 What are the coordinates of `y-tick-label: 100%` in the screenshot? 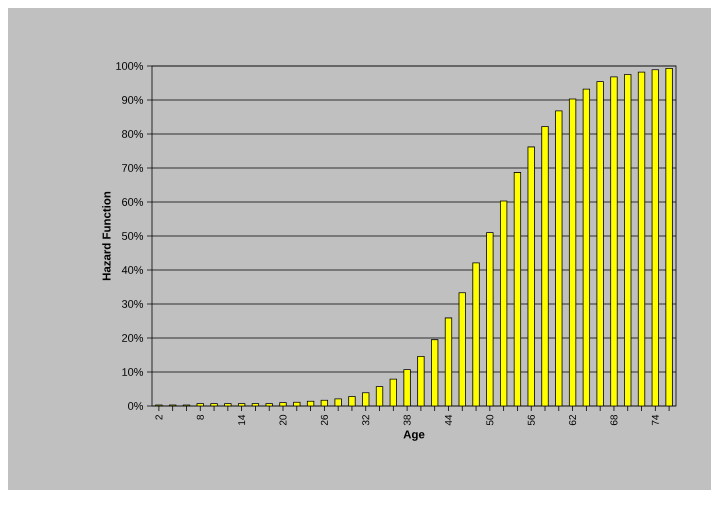 It's located at (130, 66).